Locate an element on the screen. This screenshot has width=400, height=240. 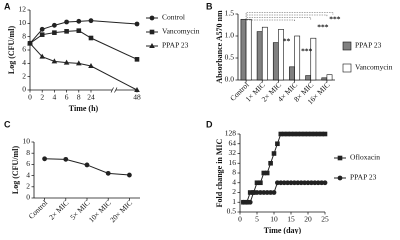
y-tick-label: 64 is located at coordinates (233, 142).